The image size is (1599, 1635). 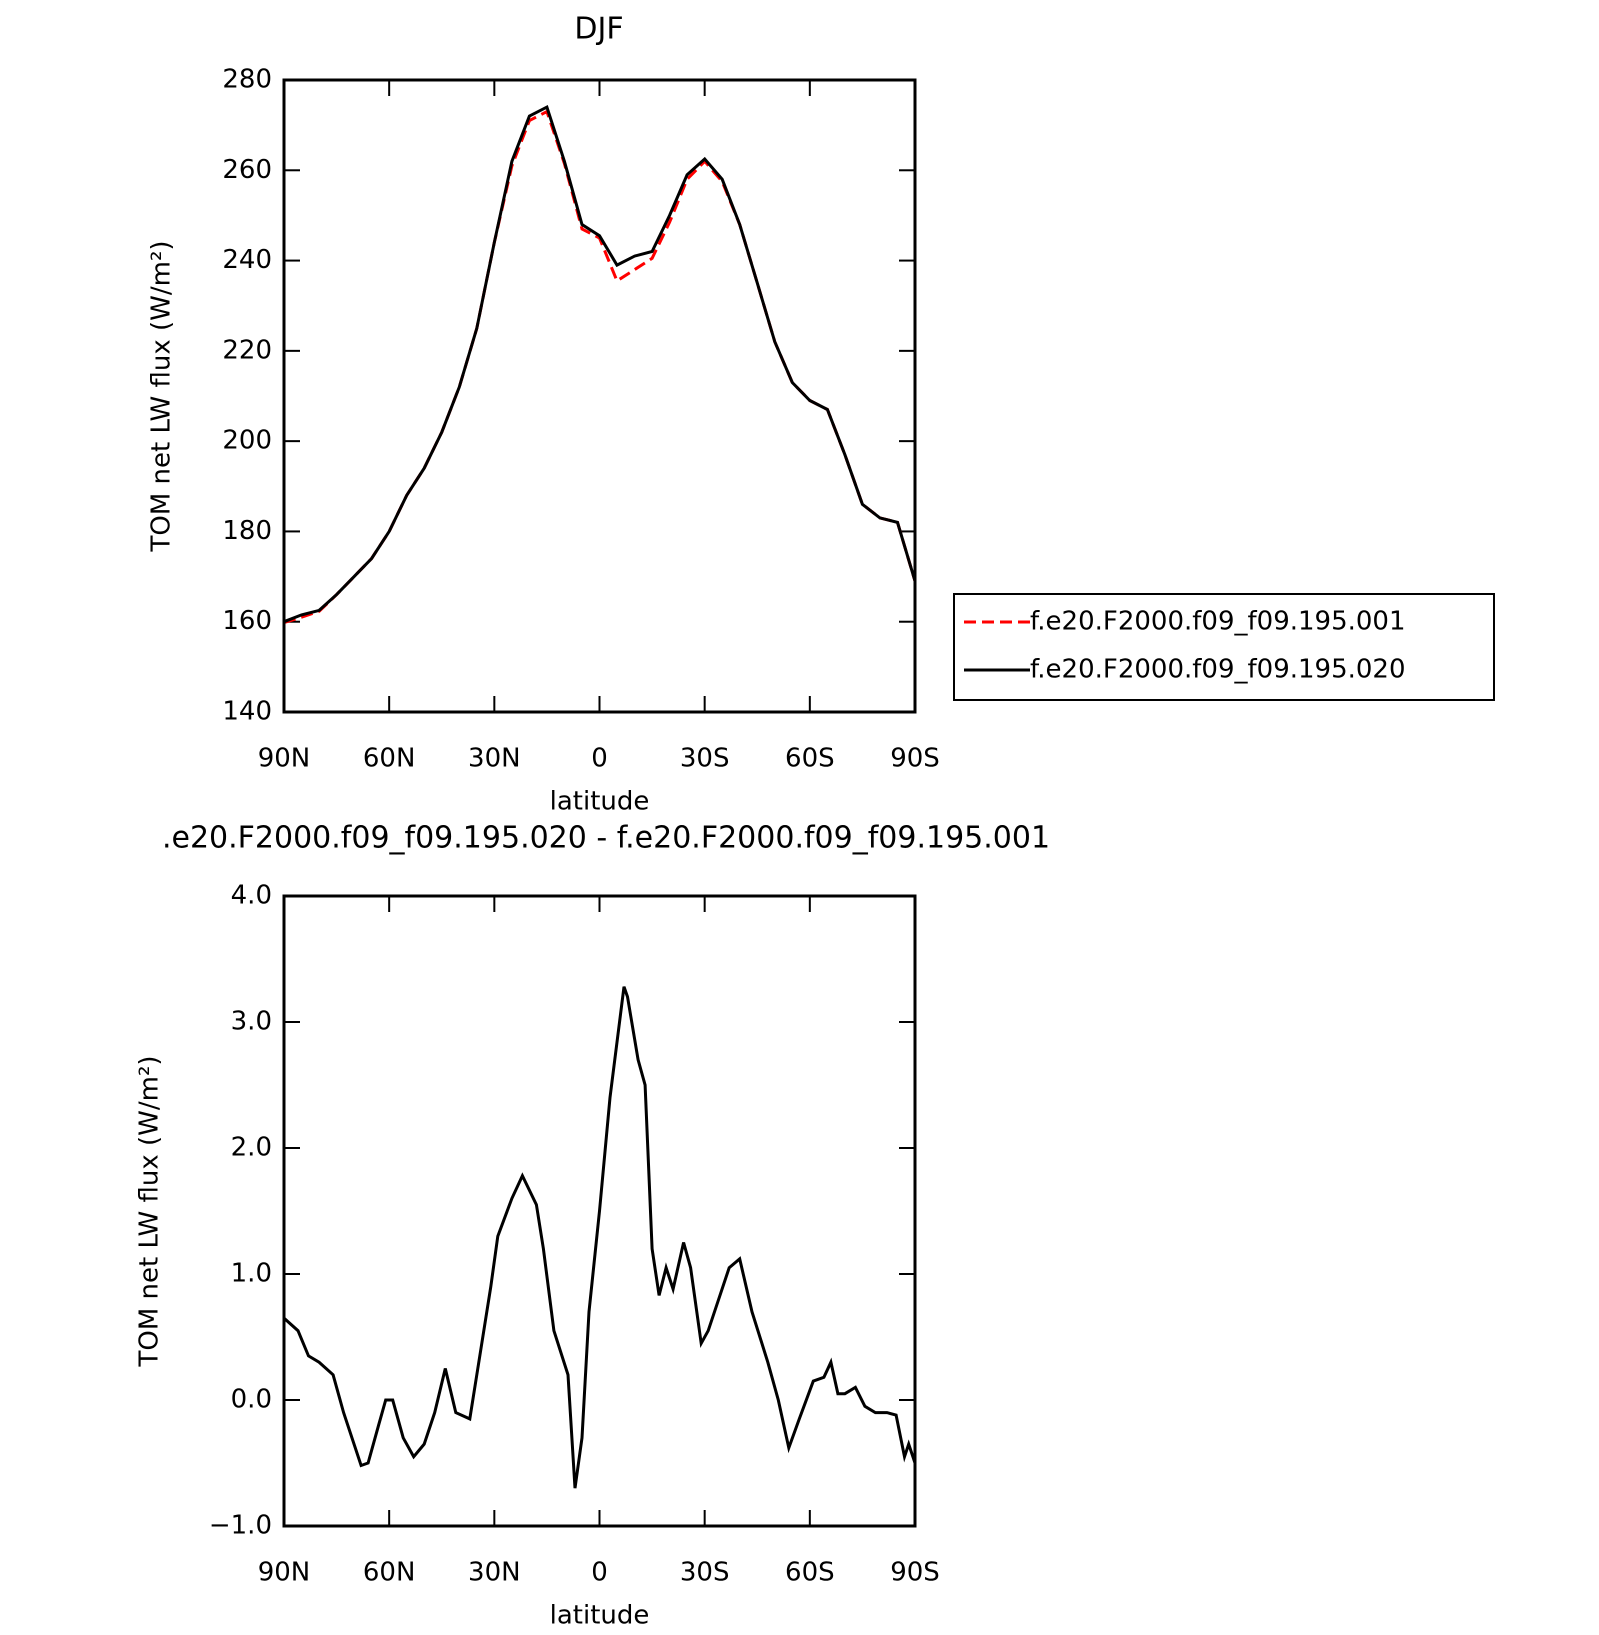 I want to click on y-tick-label: 240, so click(x=247, y=260).